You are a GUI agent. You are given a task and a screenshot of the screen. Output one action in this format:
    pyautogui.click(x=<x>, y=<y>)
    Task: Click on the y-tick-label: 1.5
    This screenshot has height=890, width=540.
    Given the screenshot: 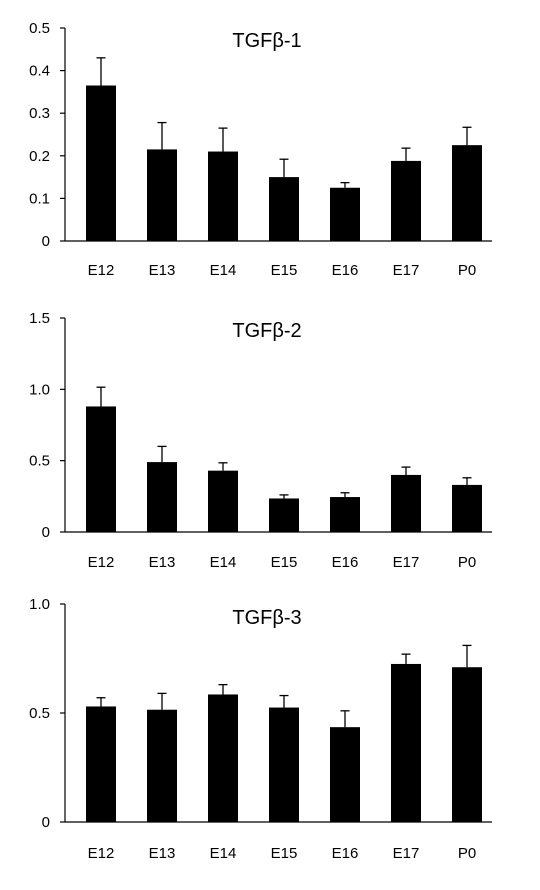 What is the action you would take?
    pyautogui.click(x=39, y=318)
    